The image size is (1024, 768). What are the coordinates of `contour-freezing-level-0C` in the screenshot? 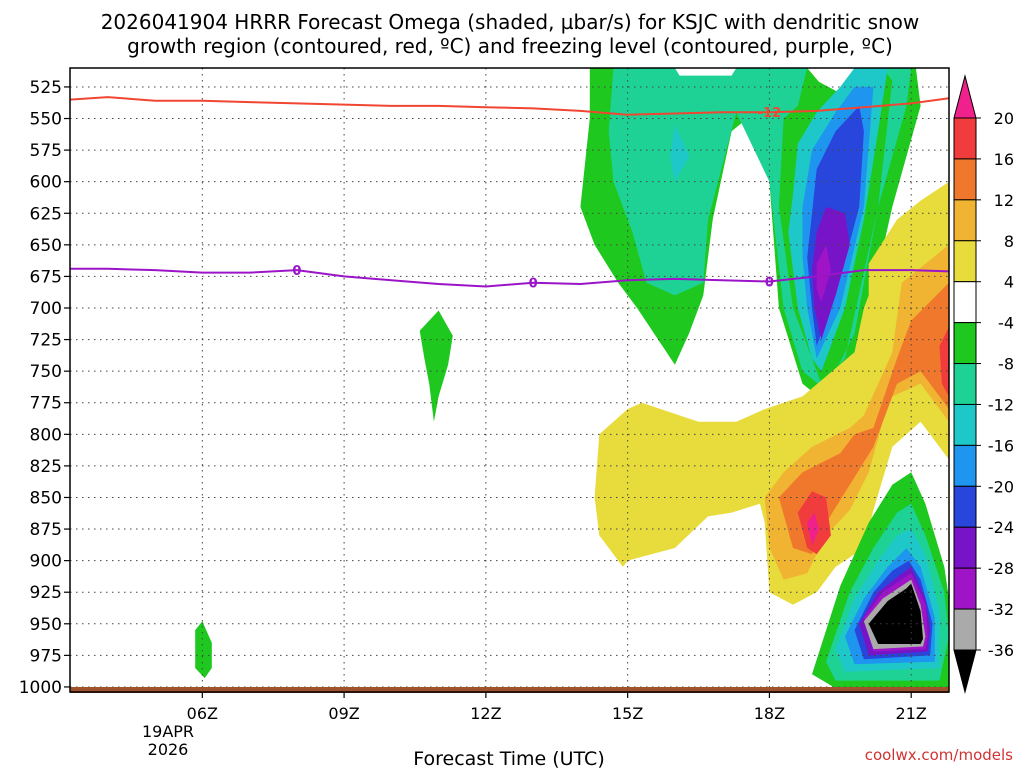 It's located at (509, 277).